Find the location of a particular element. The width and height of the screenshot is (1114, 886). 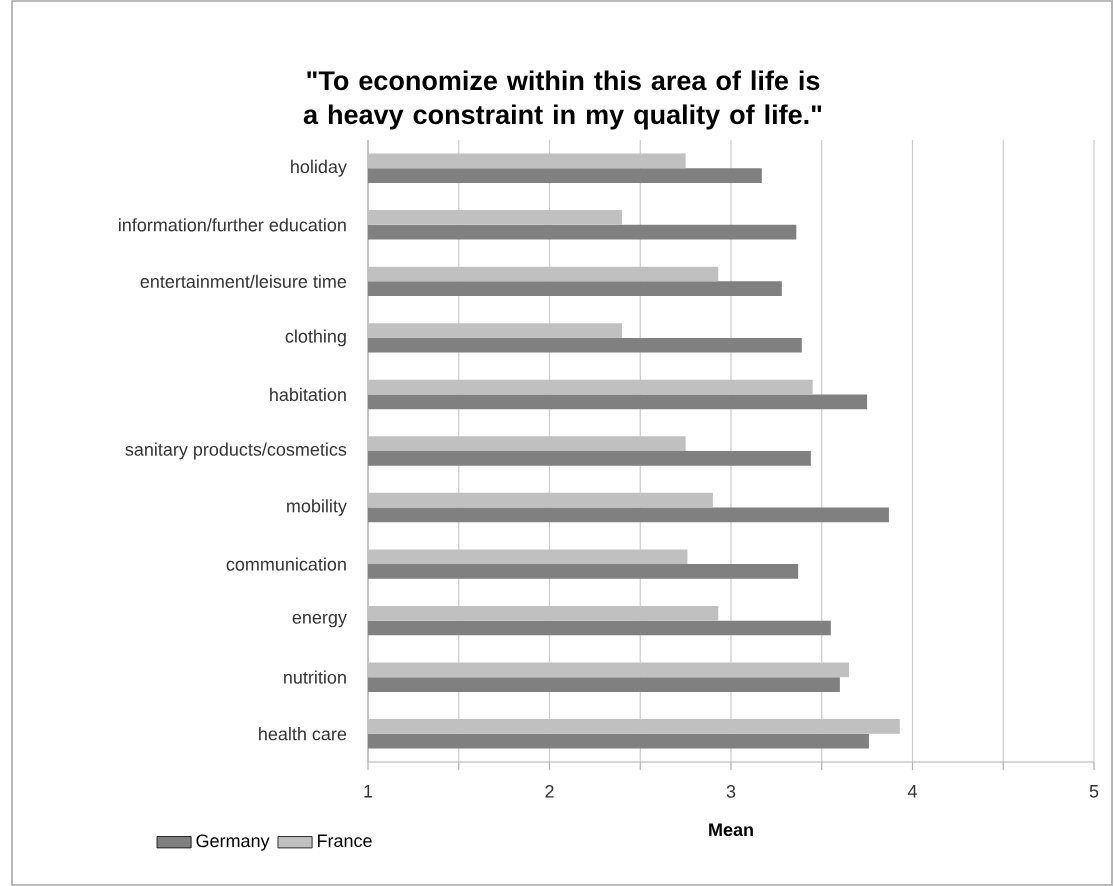

x-tick-label: 4 is located at coordinates (912, 791).